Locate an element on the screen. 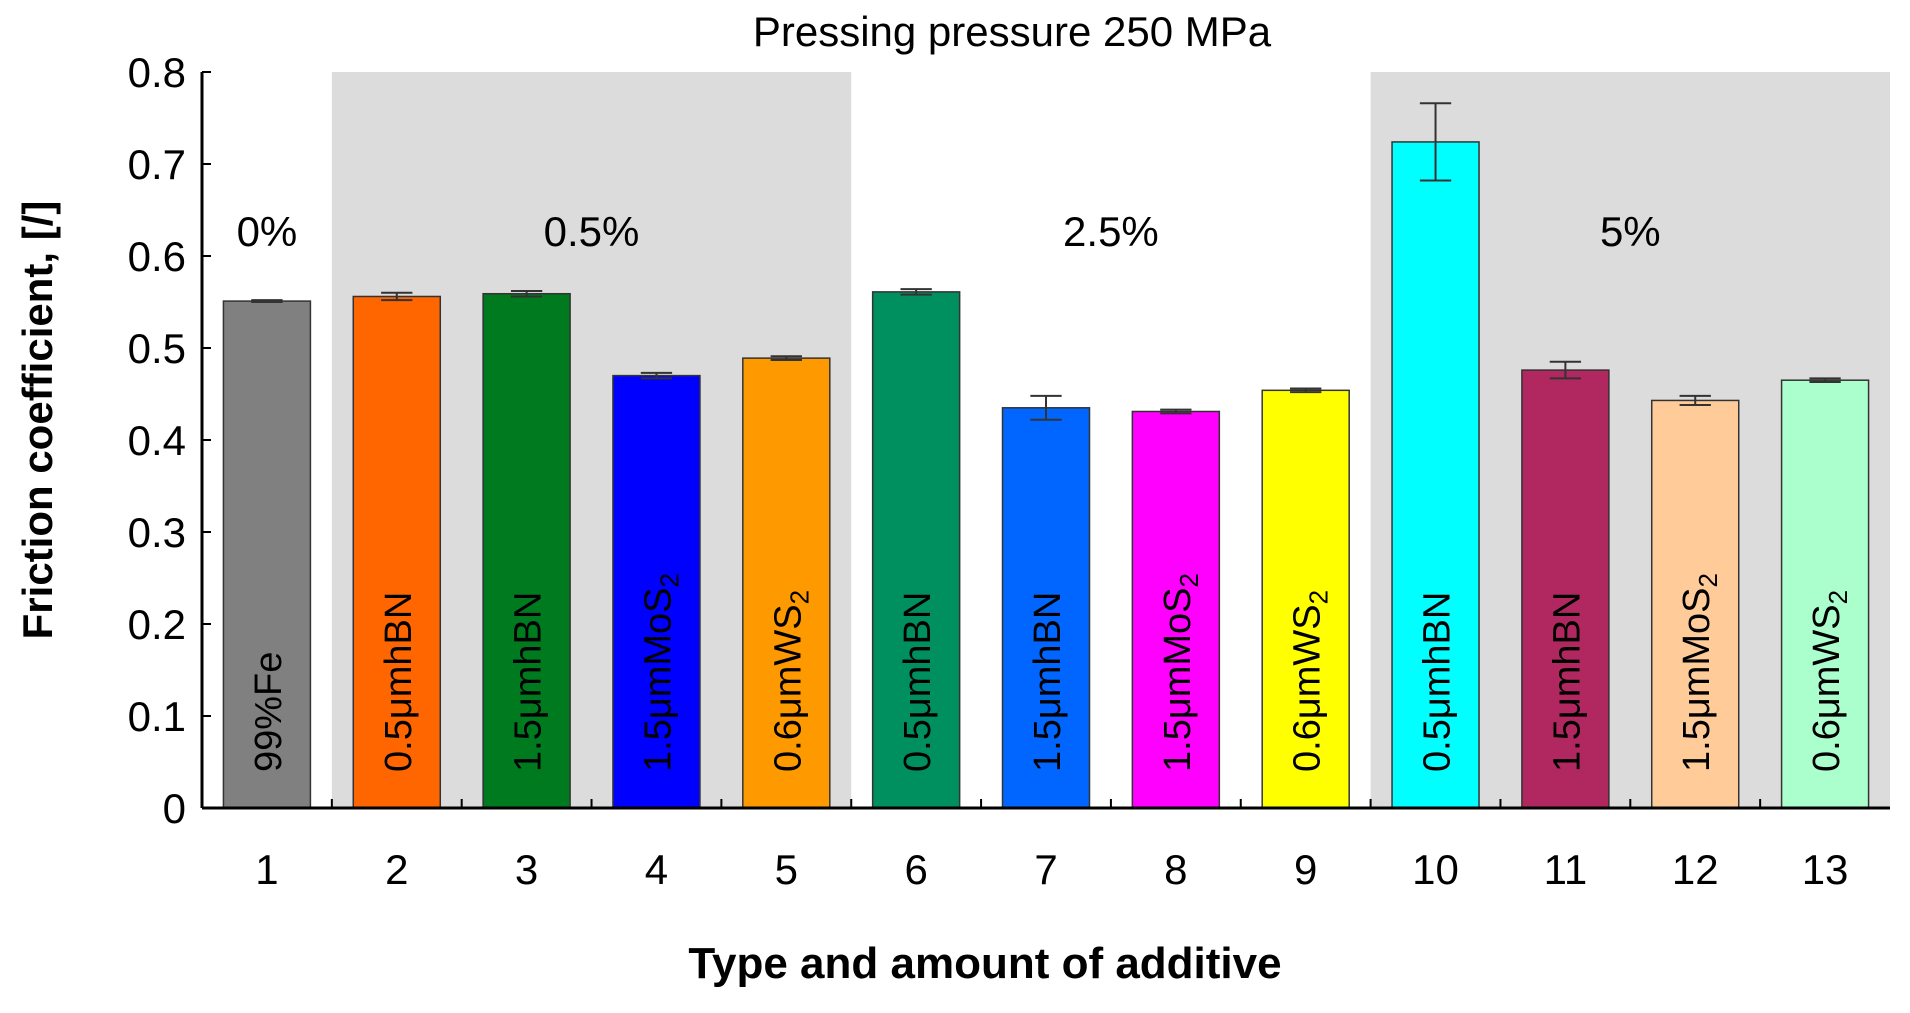 This screenshot has width=1910, height=1013. x-tick-label: 6 is located at coordinates (915, 869).